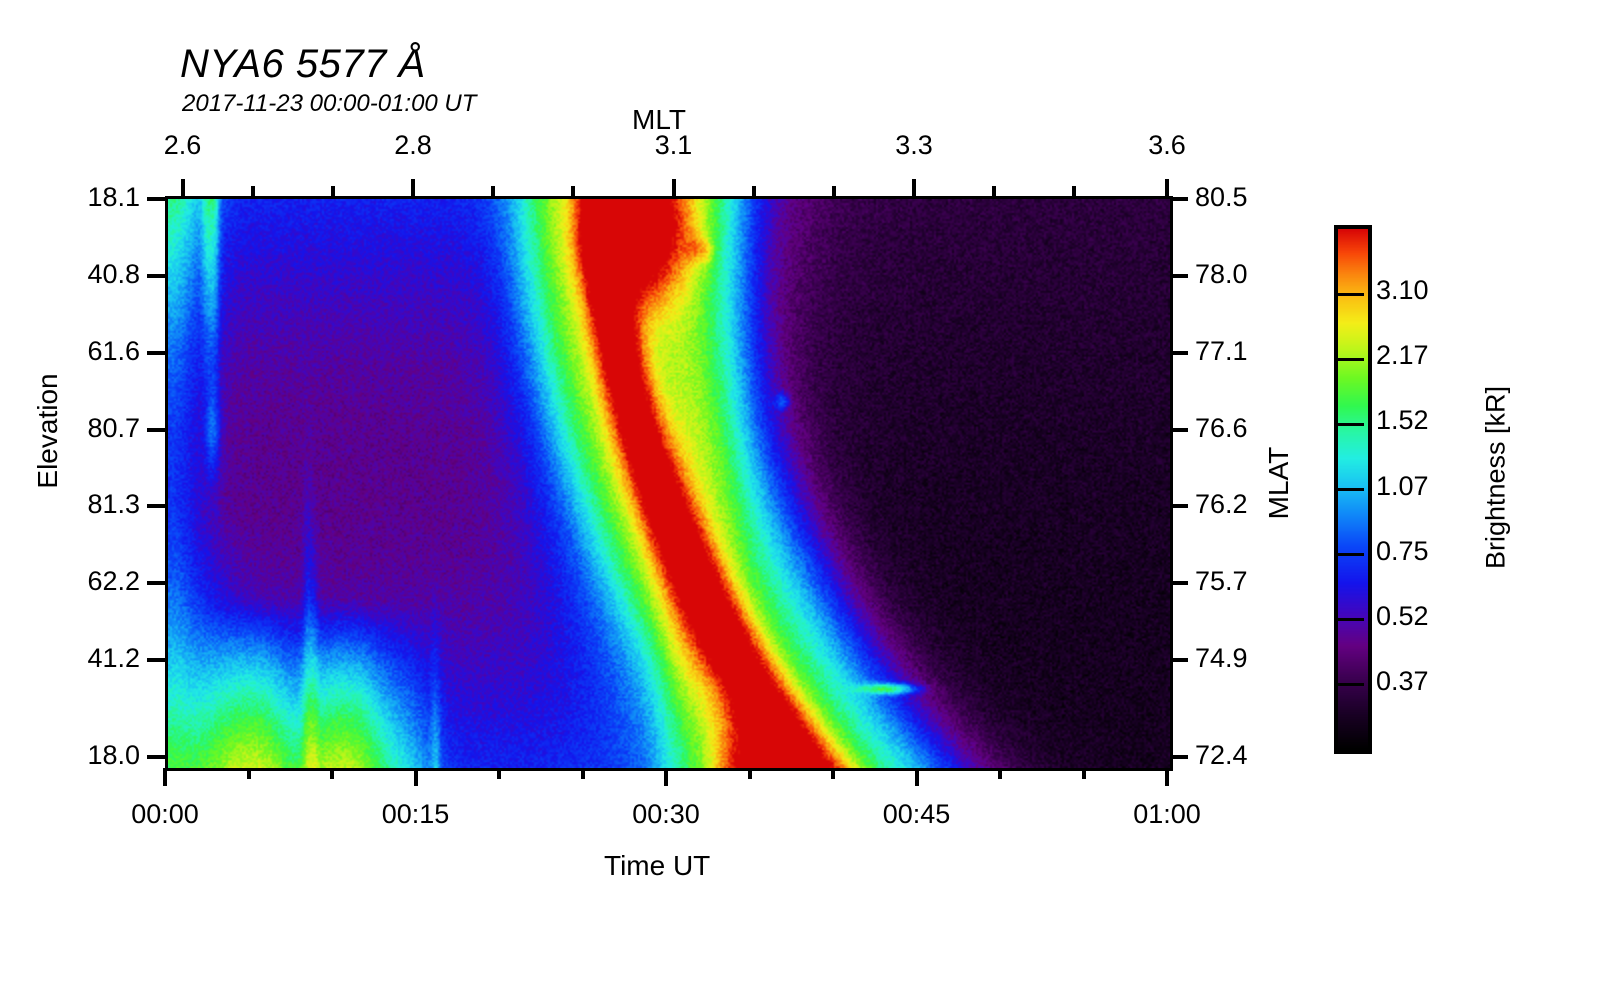  What do you see at coordinates (1221, 427) in the screenshot?
I see `tick-label: 76.6` at bounding box center [1221, 427].